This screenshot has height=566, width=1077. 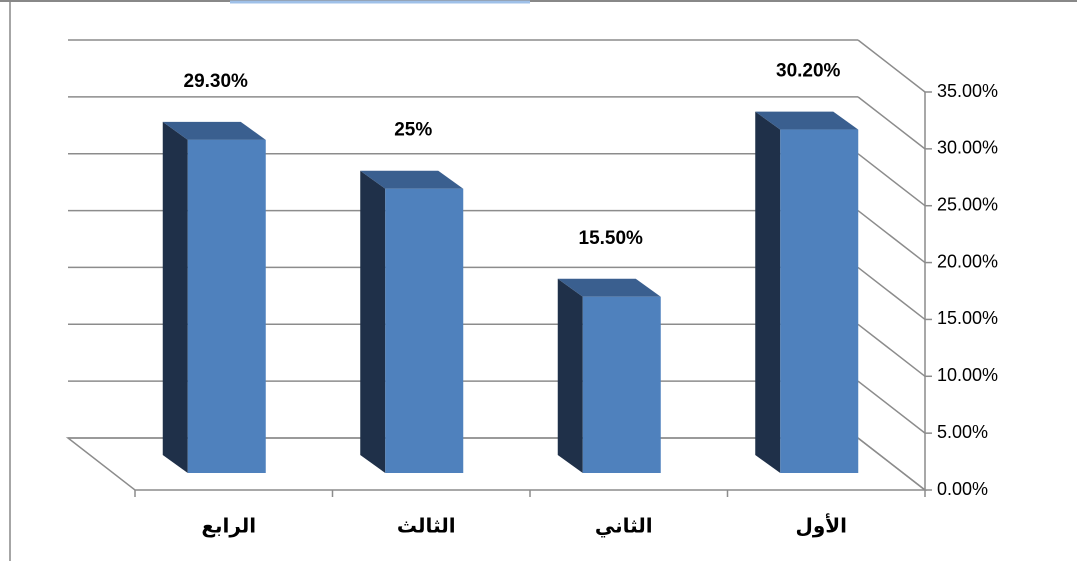 I want to click on y-tick-label: 5.00%, so click(x=962, y=432).